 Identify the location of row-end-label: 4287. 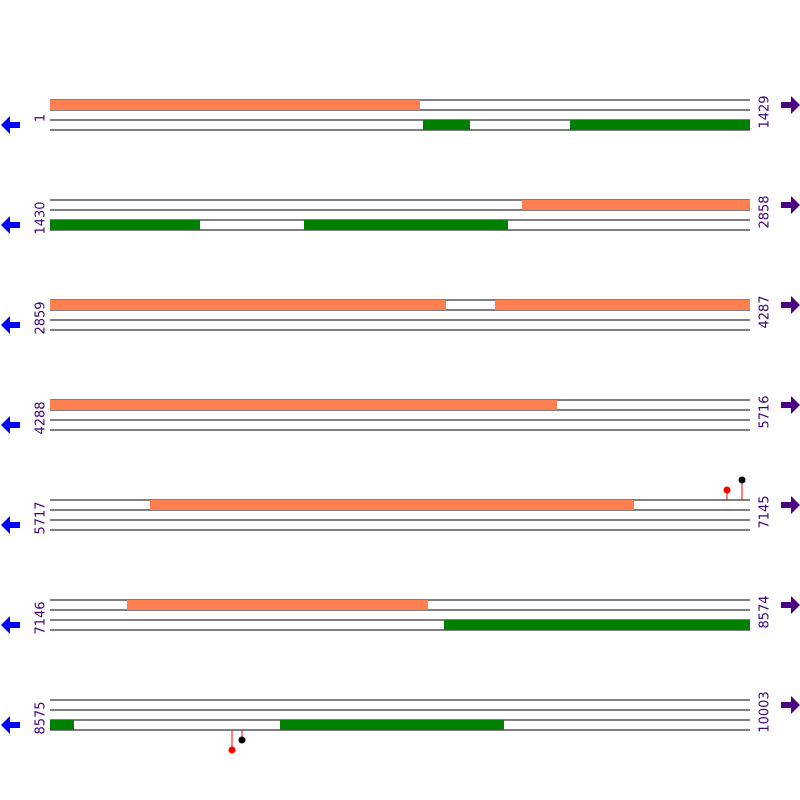
(765, 311).